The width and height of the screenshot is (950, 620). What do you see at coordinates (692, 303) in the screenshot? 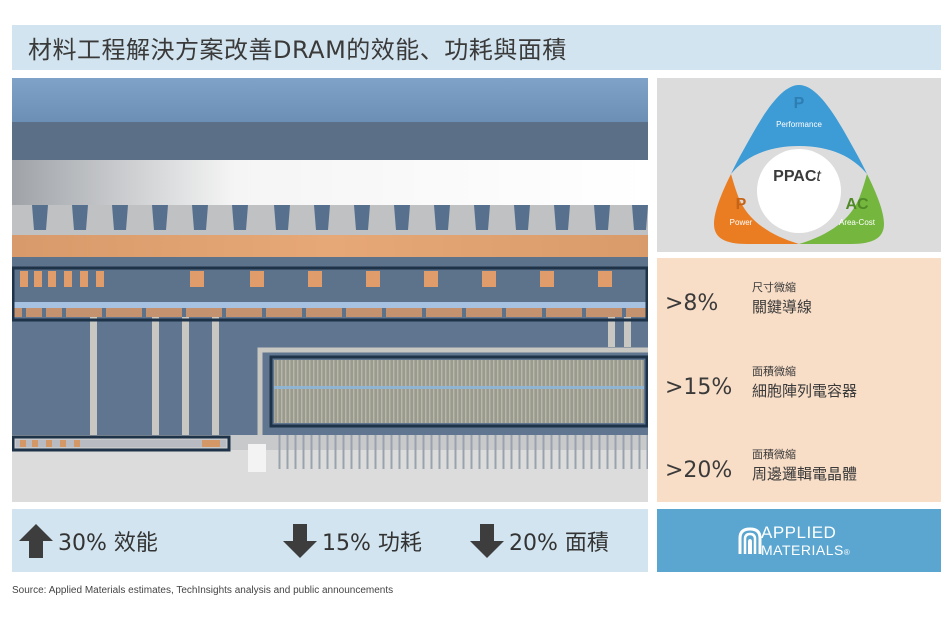
I see `stat-value: >8%` at bounding box center [692, 303].